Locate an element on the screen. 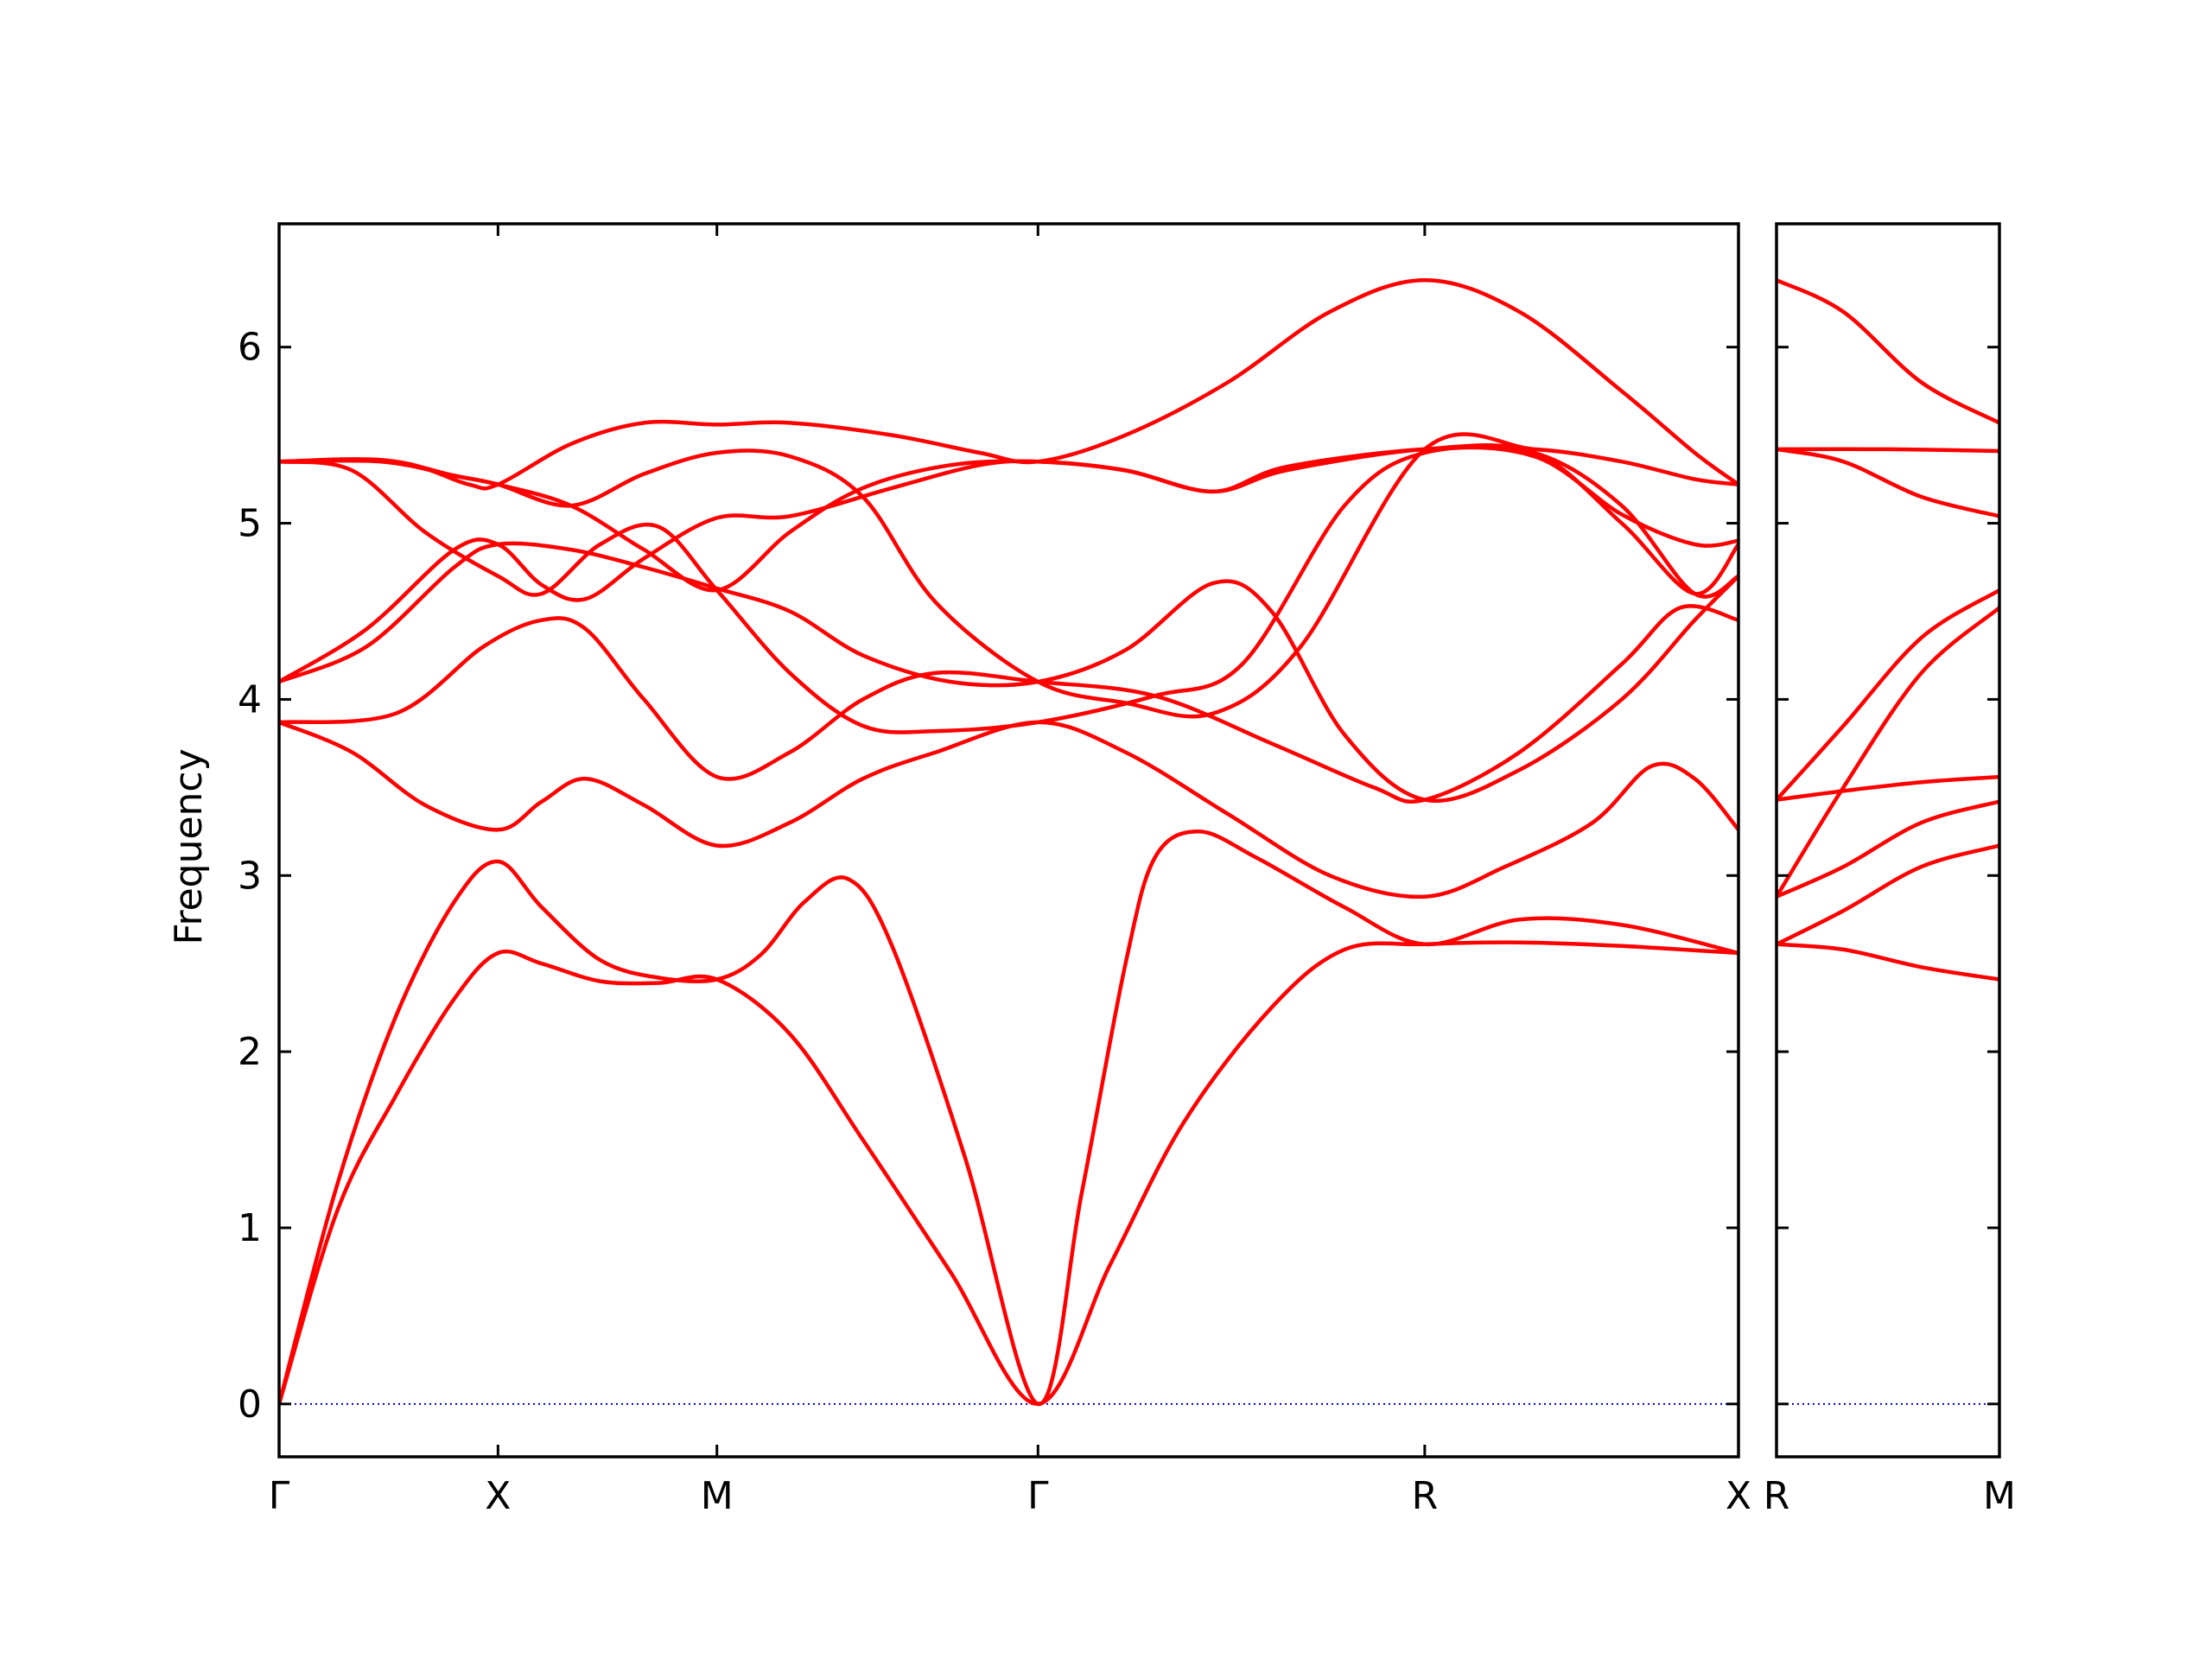 The image size is (2212, 1659). y-tick-label: 6 is located at coordinates (250, 348).